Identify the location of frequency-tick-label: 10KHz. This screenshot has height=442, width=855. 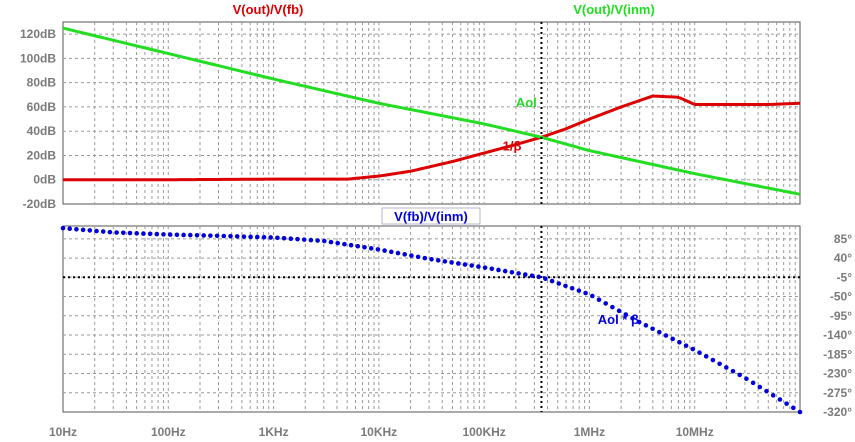
(379, 432).